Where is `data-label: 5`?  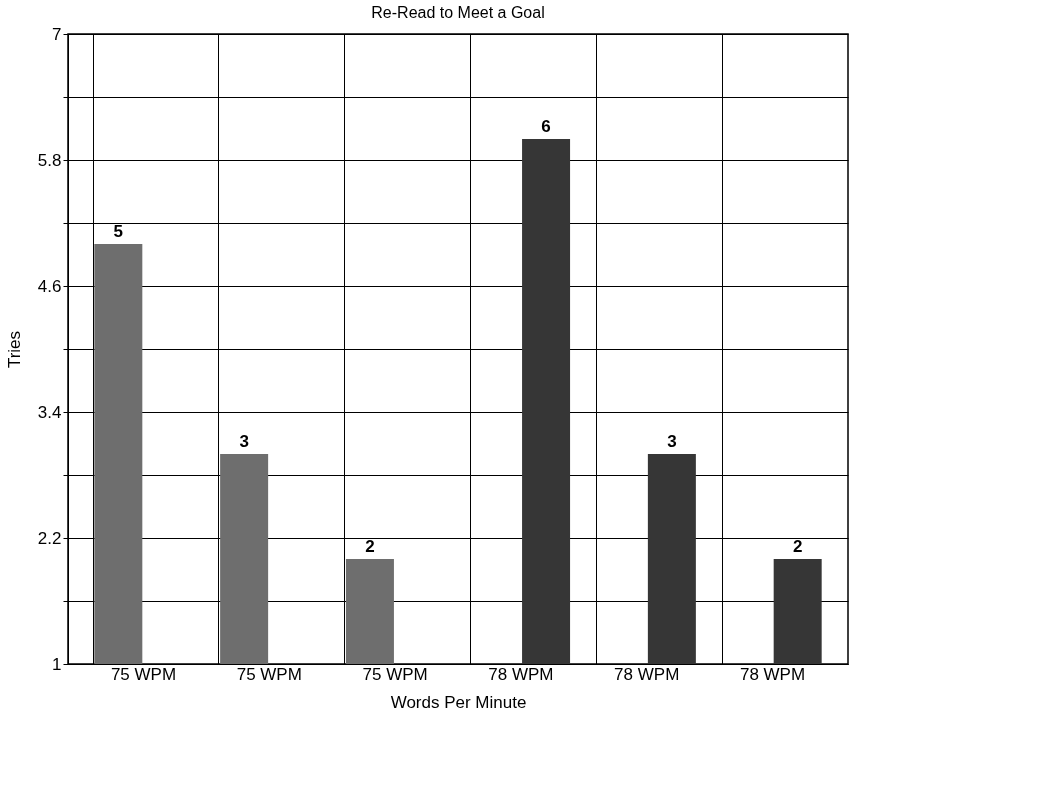 data-label: 5 is located at coordinates (118, 231).